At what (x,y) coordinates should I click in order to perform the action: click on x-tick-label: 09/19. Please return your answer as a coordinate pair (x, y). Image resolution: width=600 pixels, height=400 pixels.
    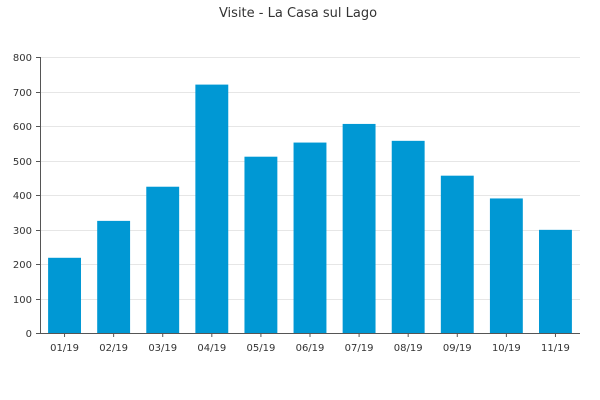
    Looking at the image, I should click on (457, 348).